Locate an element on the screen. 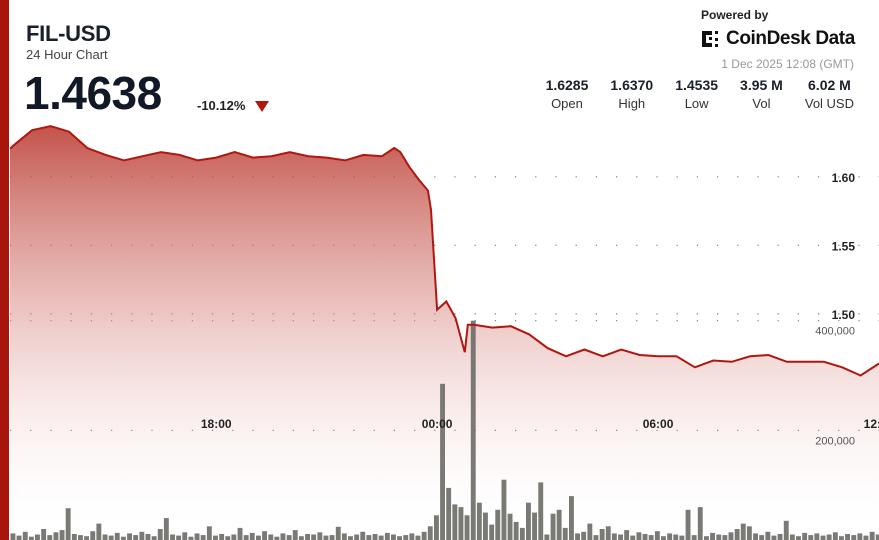 Image resolution: width=879 pixels, height=540 pixels. powered-by-label: Powered by is located at coordinates (735, 15).